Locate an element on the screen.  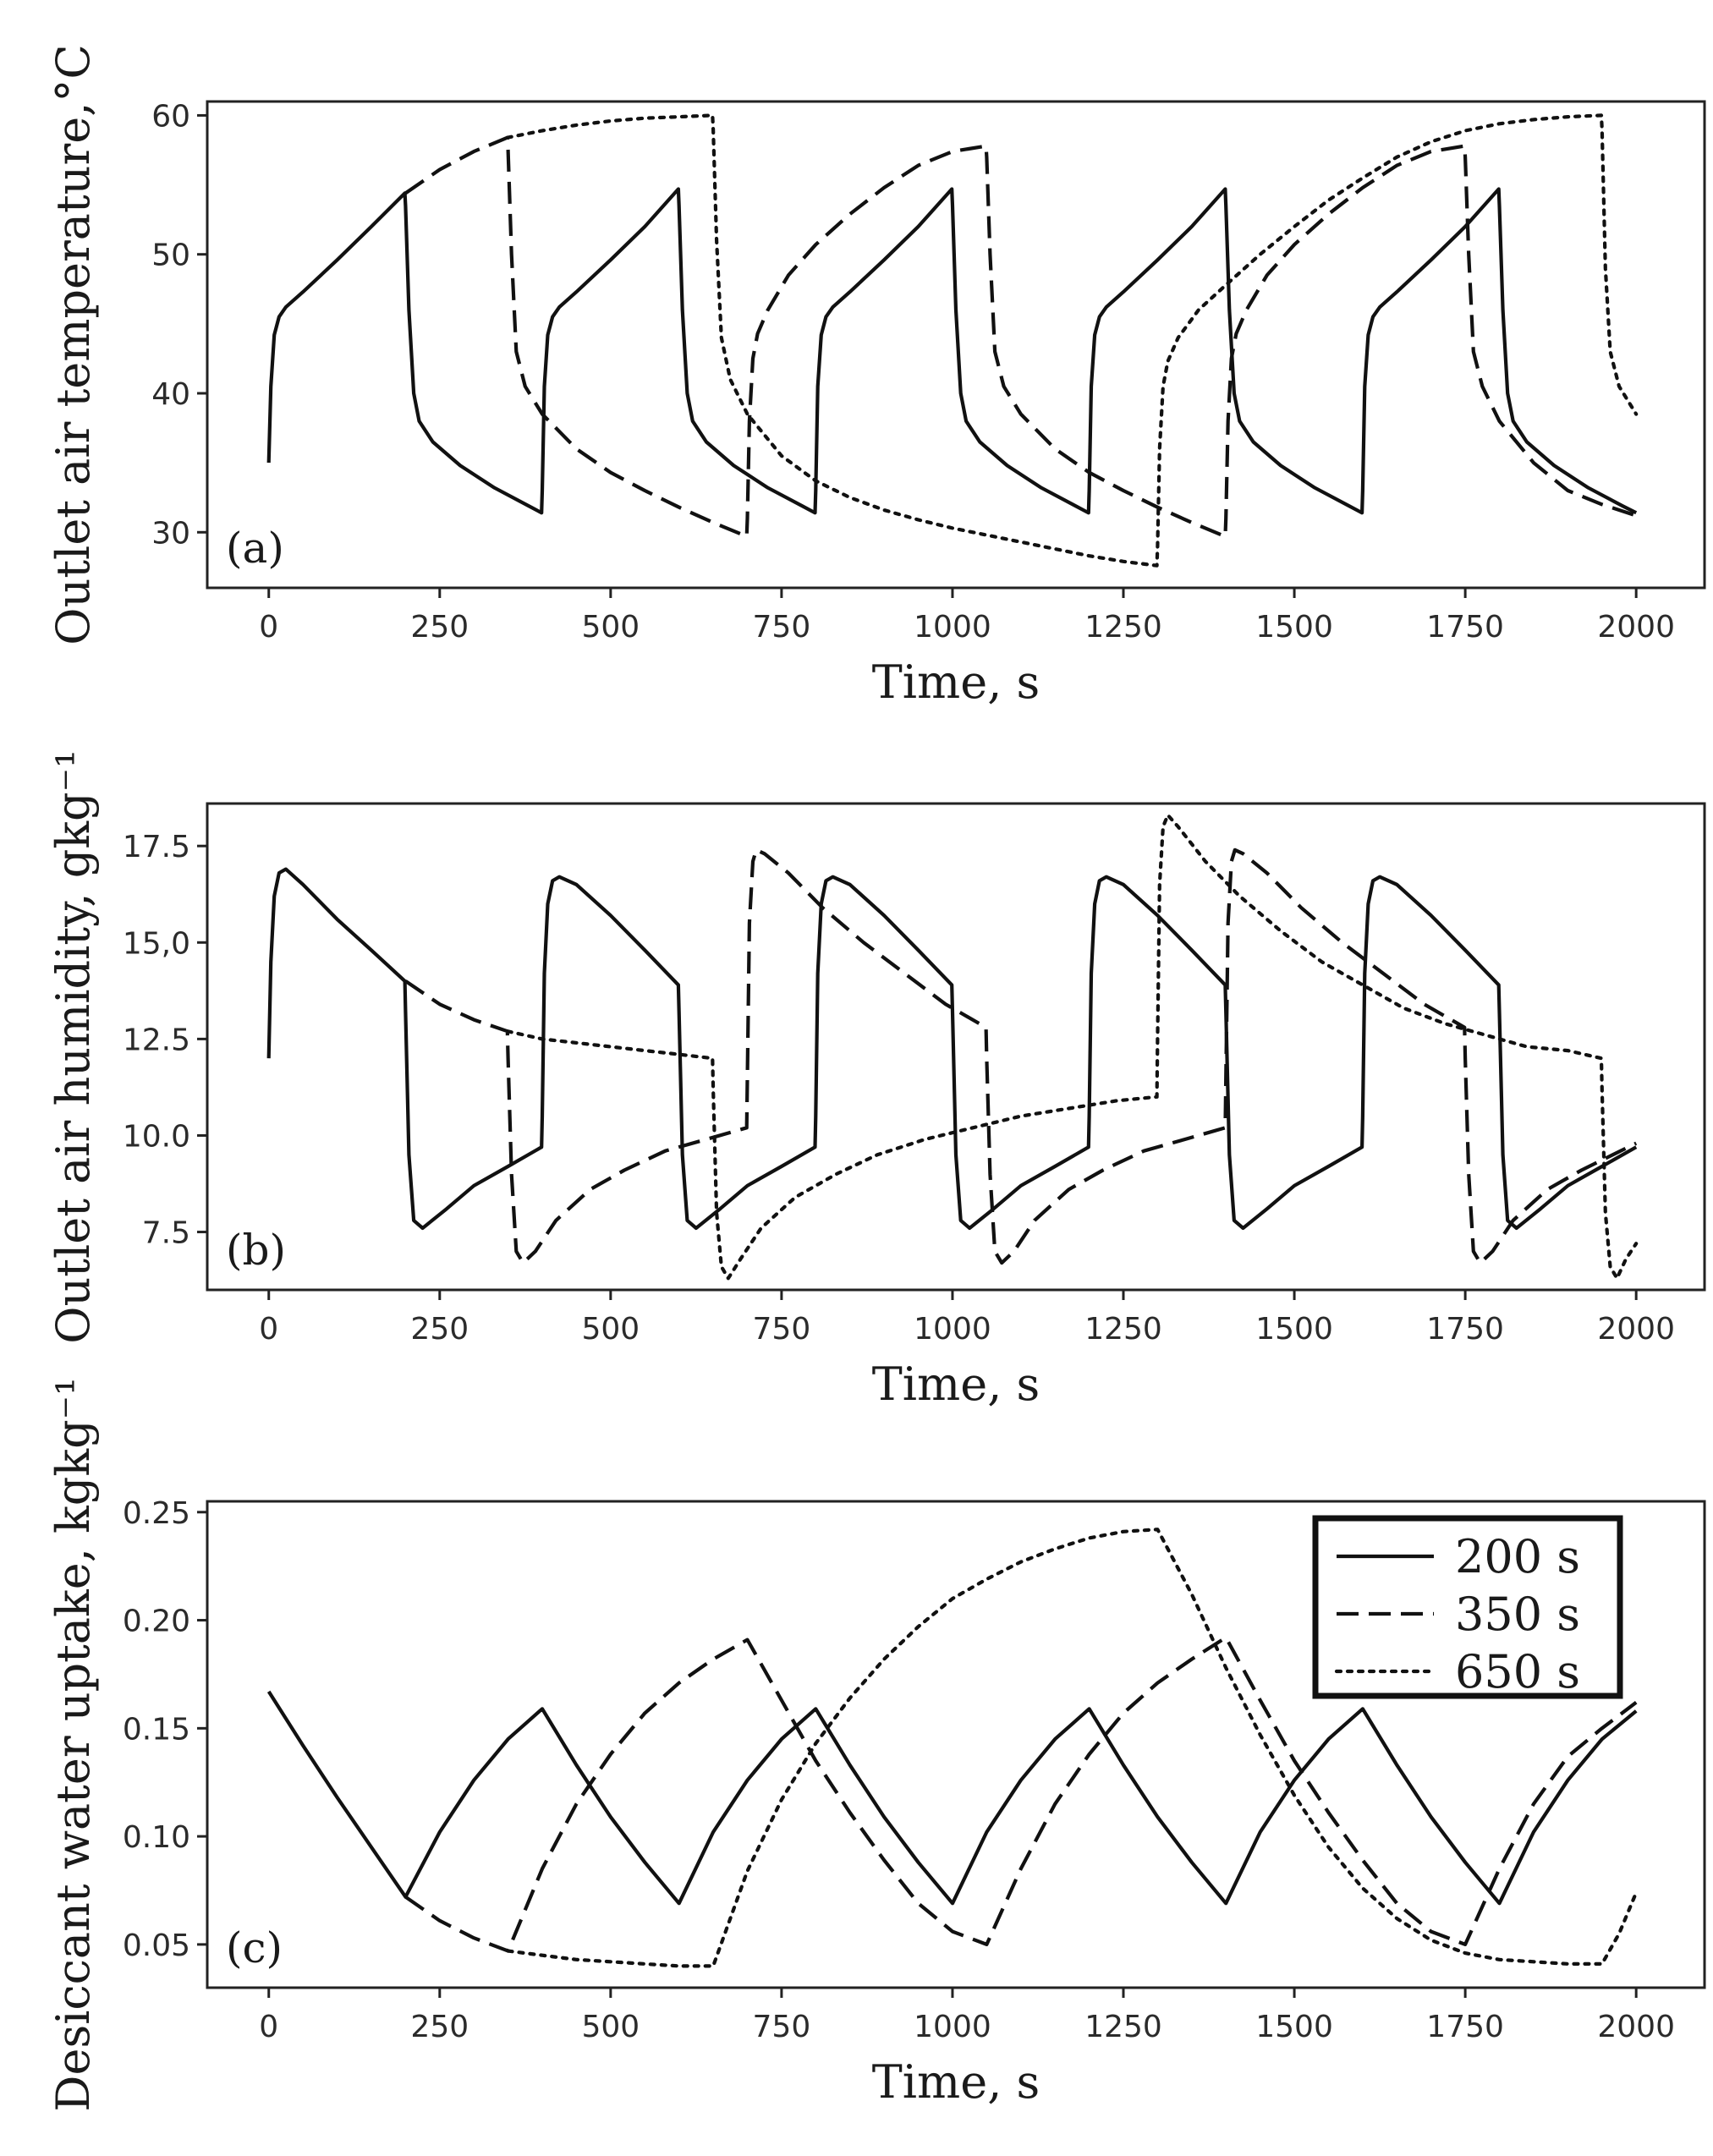
y-tick-label: 0.05 is located at coordinates (156, 1945).